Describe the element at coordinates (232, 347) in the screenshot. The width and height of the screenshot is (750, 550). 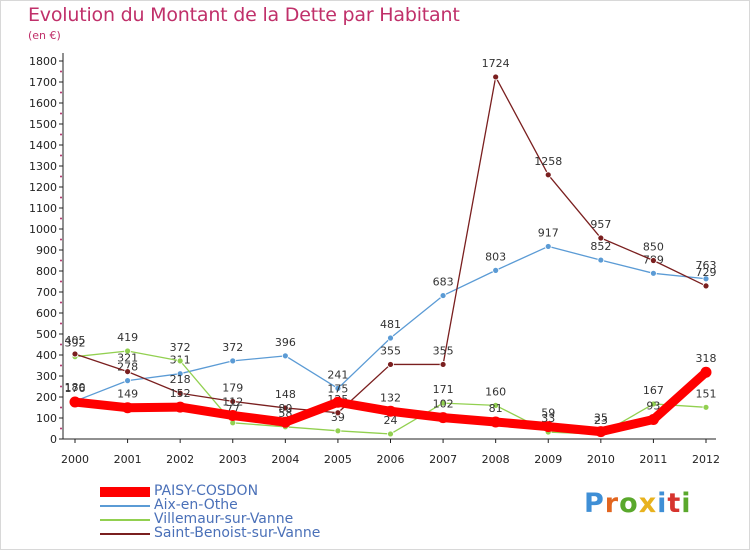
I see `data-label-aix-en-othe: 372` at that location.